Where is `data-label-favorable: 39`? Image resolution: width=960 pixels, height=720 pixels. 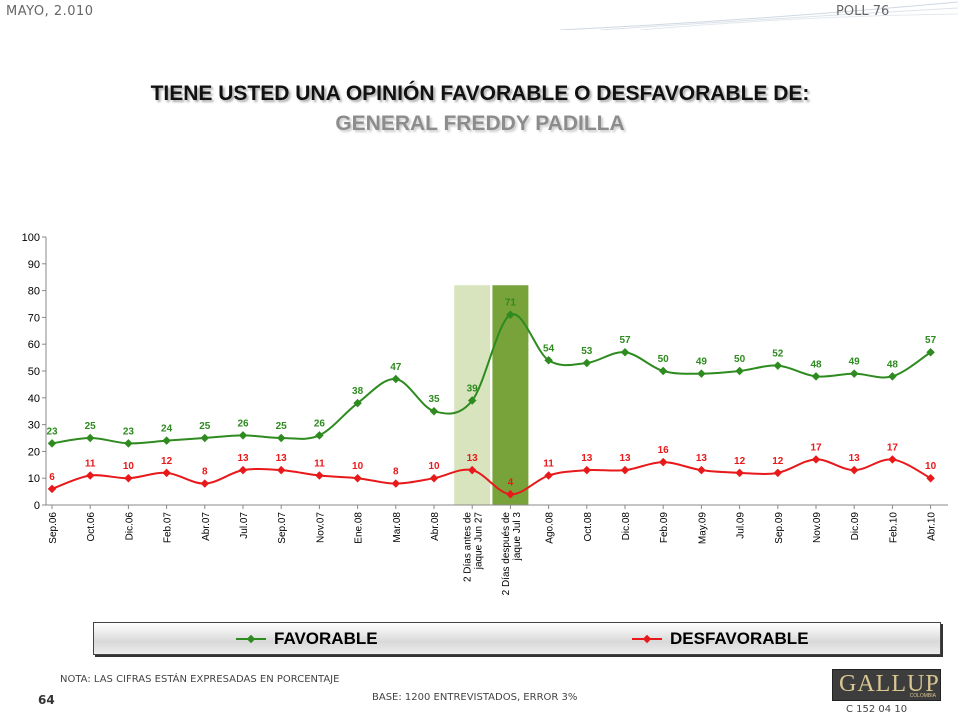
data-label-favorable: 39 is located at coordinates (473, 388).